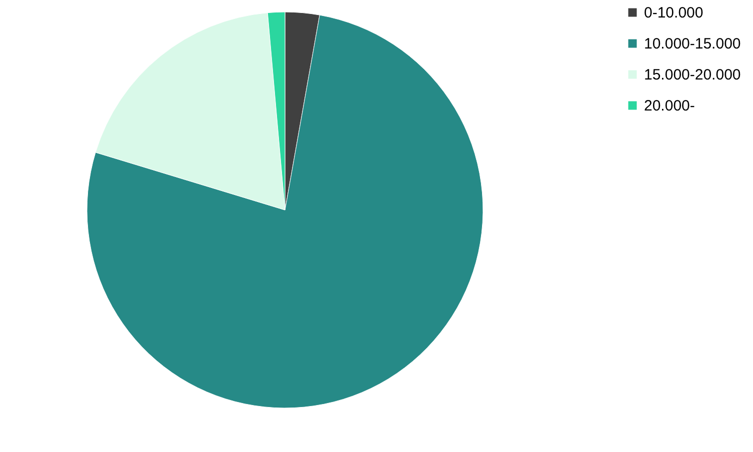  I want to click on legend-label: 0-10.000, so click(674, 13).